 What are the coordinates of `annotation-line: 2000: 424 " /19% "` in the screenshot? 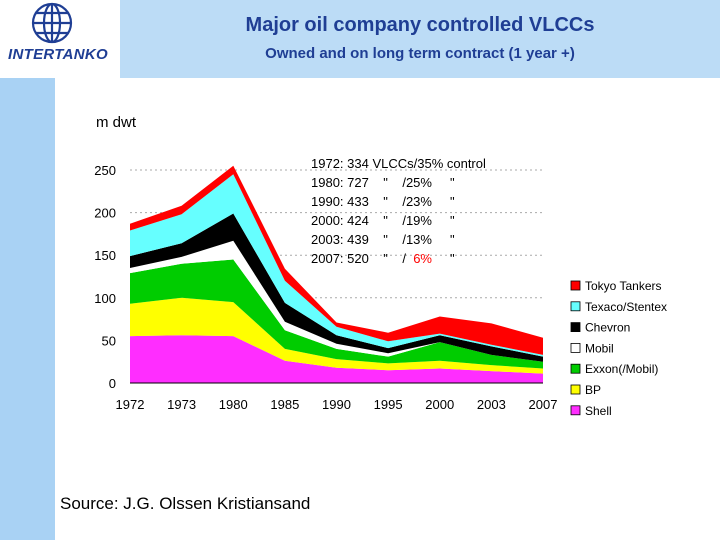 It's located at (383, 220).